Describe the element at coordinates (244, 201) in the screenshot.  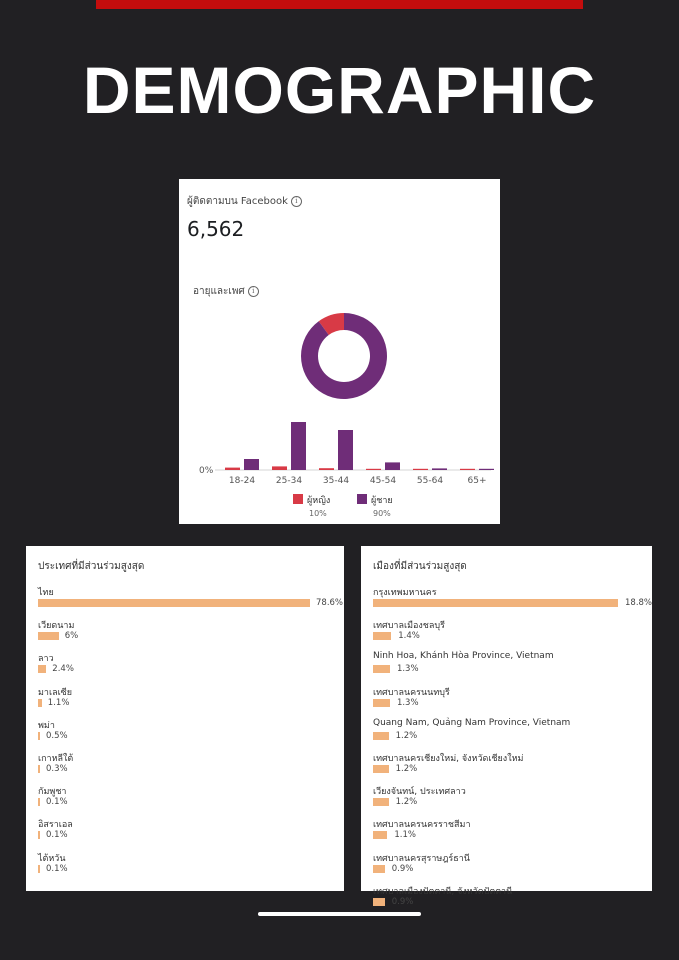
I see `followers-label: ผู้ติดตามบน Facebook i` at that location.